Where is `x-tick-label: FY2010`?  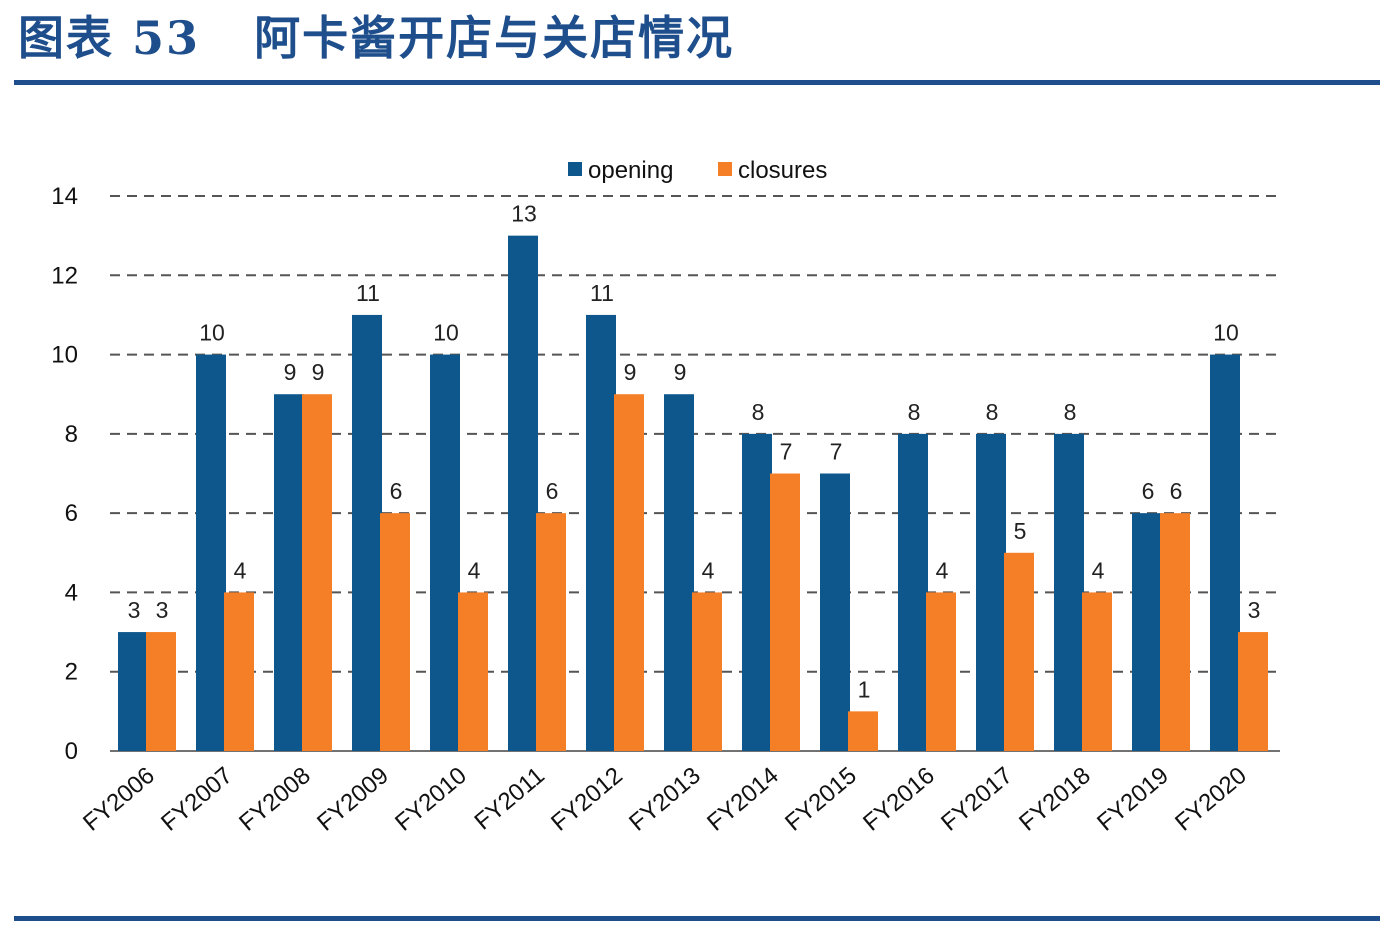
x-tick-label: FY2010 is located at coordinates (431, 799).